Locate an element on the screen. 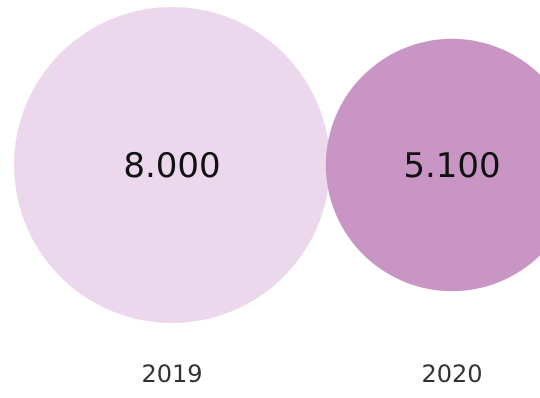 This screenshot has height=398, width=540. value-label-2020: 5.100 is located at coordinates (451, 166).